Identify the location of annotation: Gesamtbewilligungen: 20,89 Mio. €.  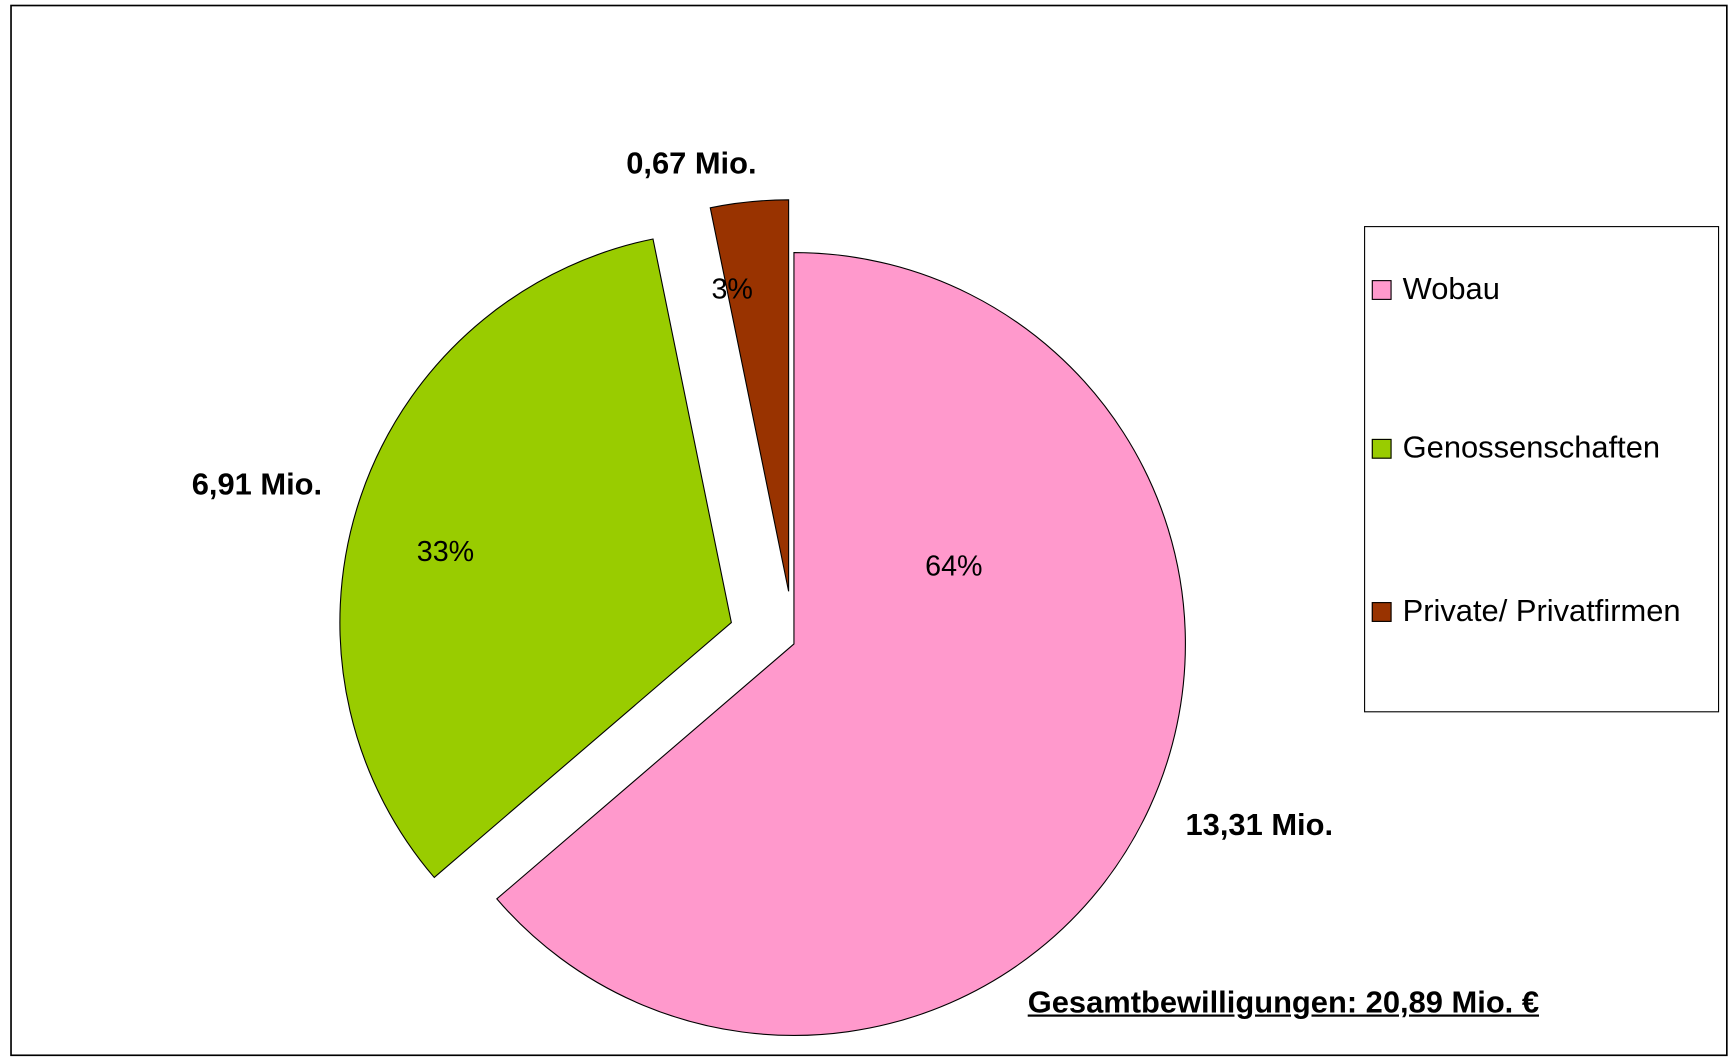
(1283, 1001).